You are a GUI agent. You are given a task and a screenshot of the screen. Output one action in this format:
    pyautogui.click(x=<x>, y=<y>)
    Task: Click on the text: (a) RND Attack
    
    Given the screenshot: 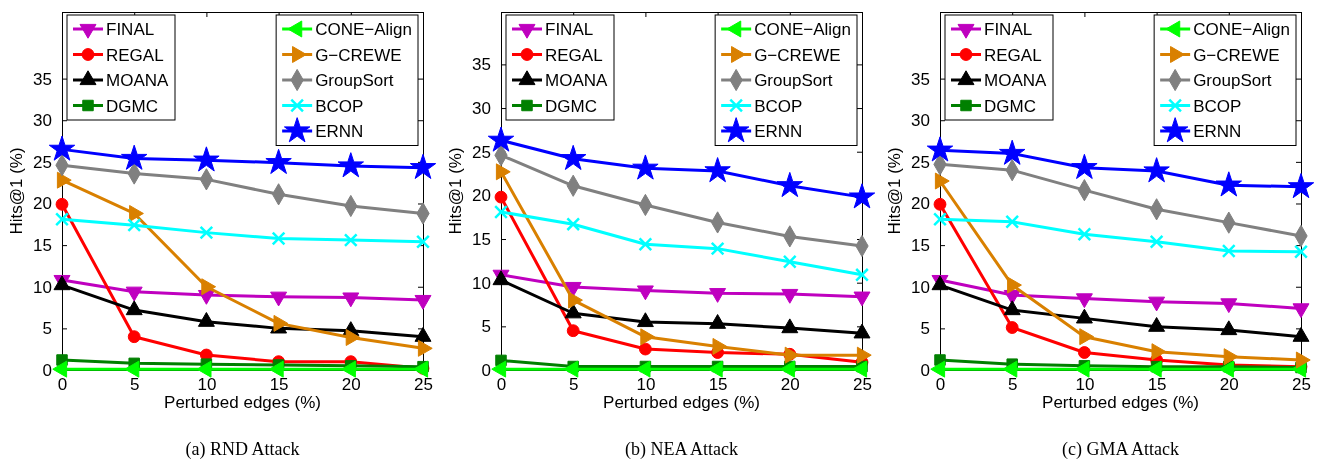 What is the action you would take?
    pyautogui.click(x=242, y=449)
    